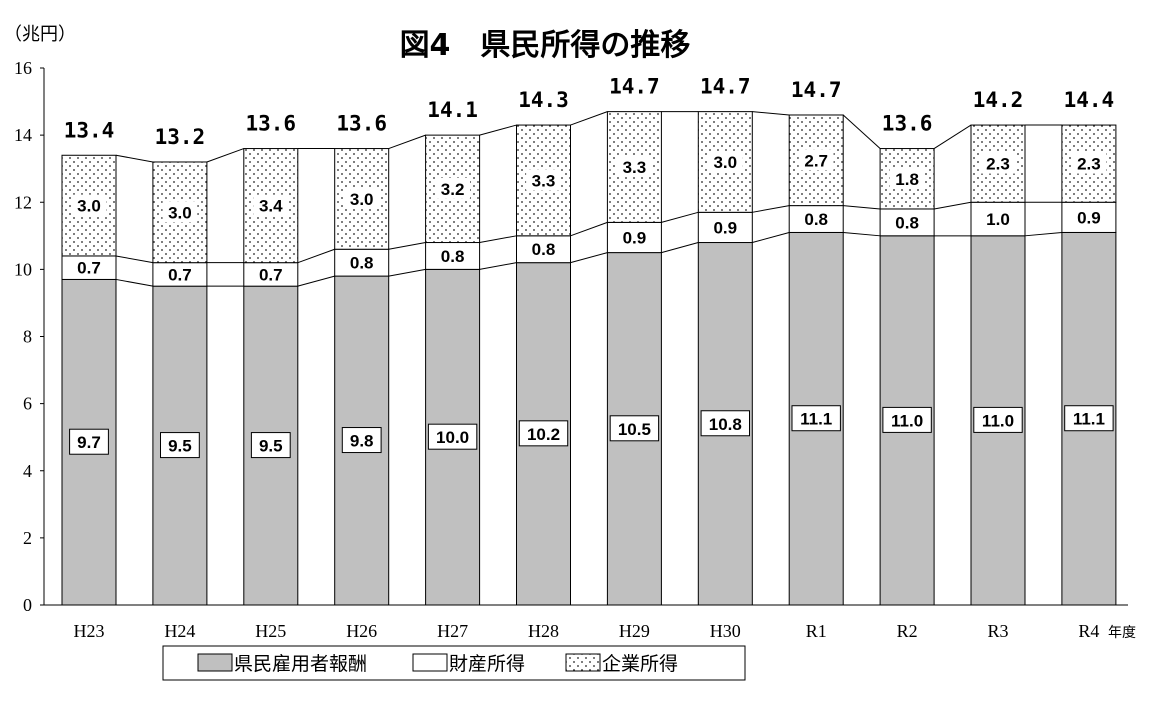  Describe the element at coordinates (487, 664) in the screenshot. I see `legend-label-property-income: 財産所得` at that location.